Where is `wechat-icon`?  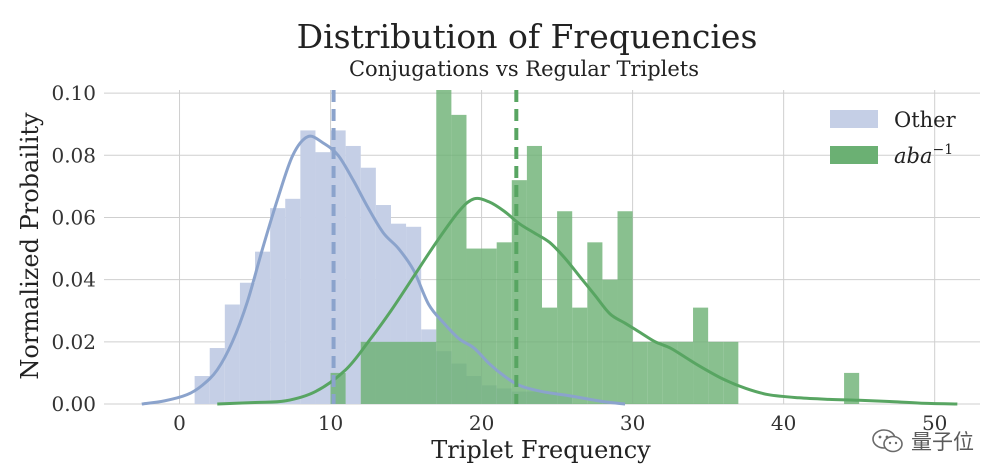 wechat-icon is located at coordinates (887, 441).